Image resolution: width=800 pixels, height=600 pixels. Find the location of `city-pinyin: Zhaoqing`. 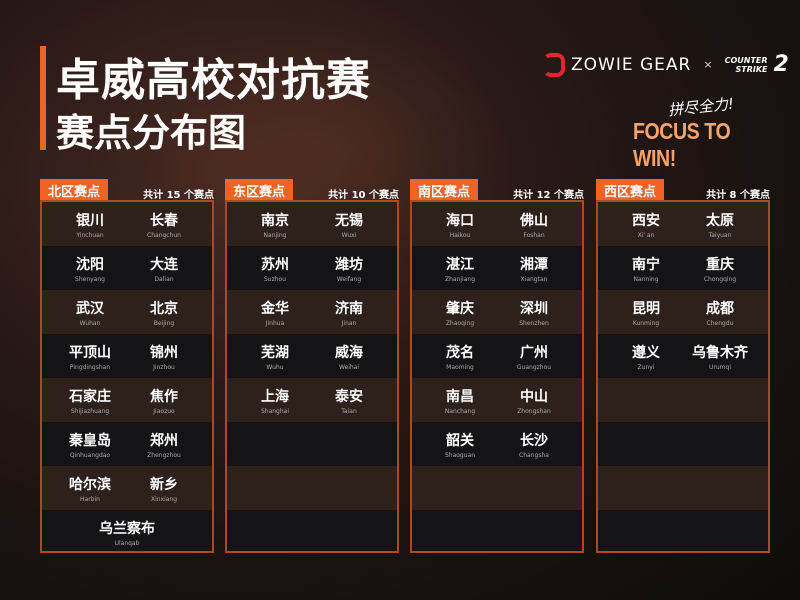

city-pinyin: Zhaoqing is located at coordinates (460, 323).